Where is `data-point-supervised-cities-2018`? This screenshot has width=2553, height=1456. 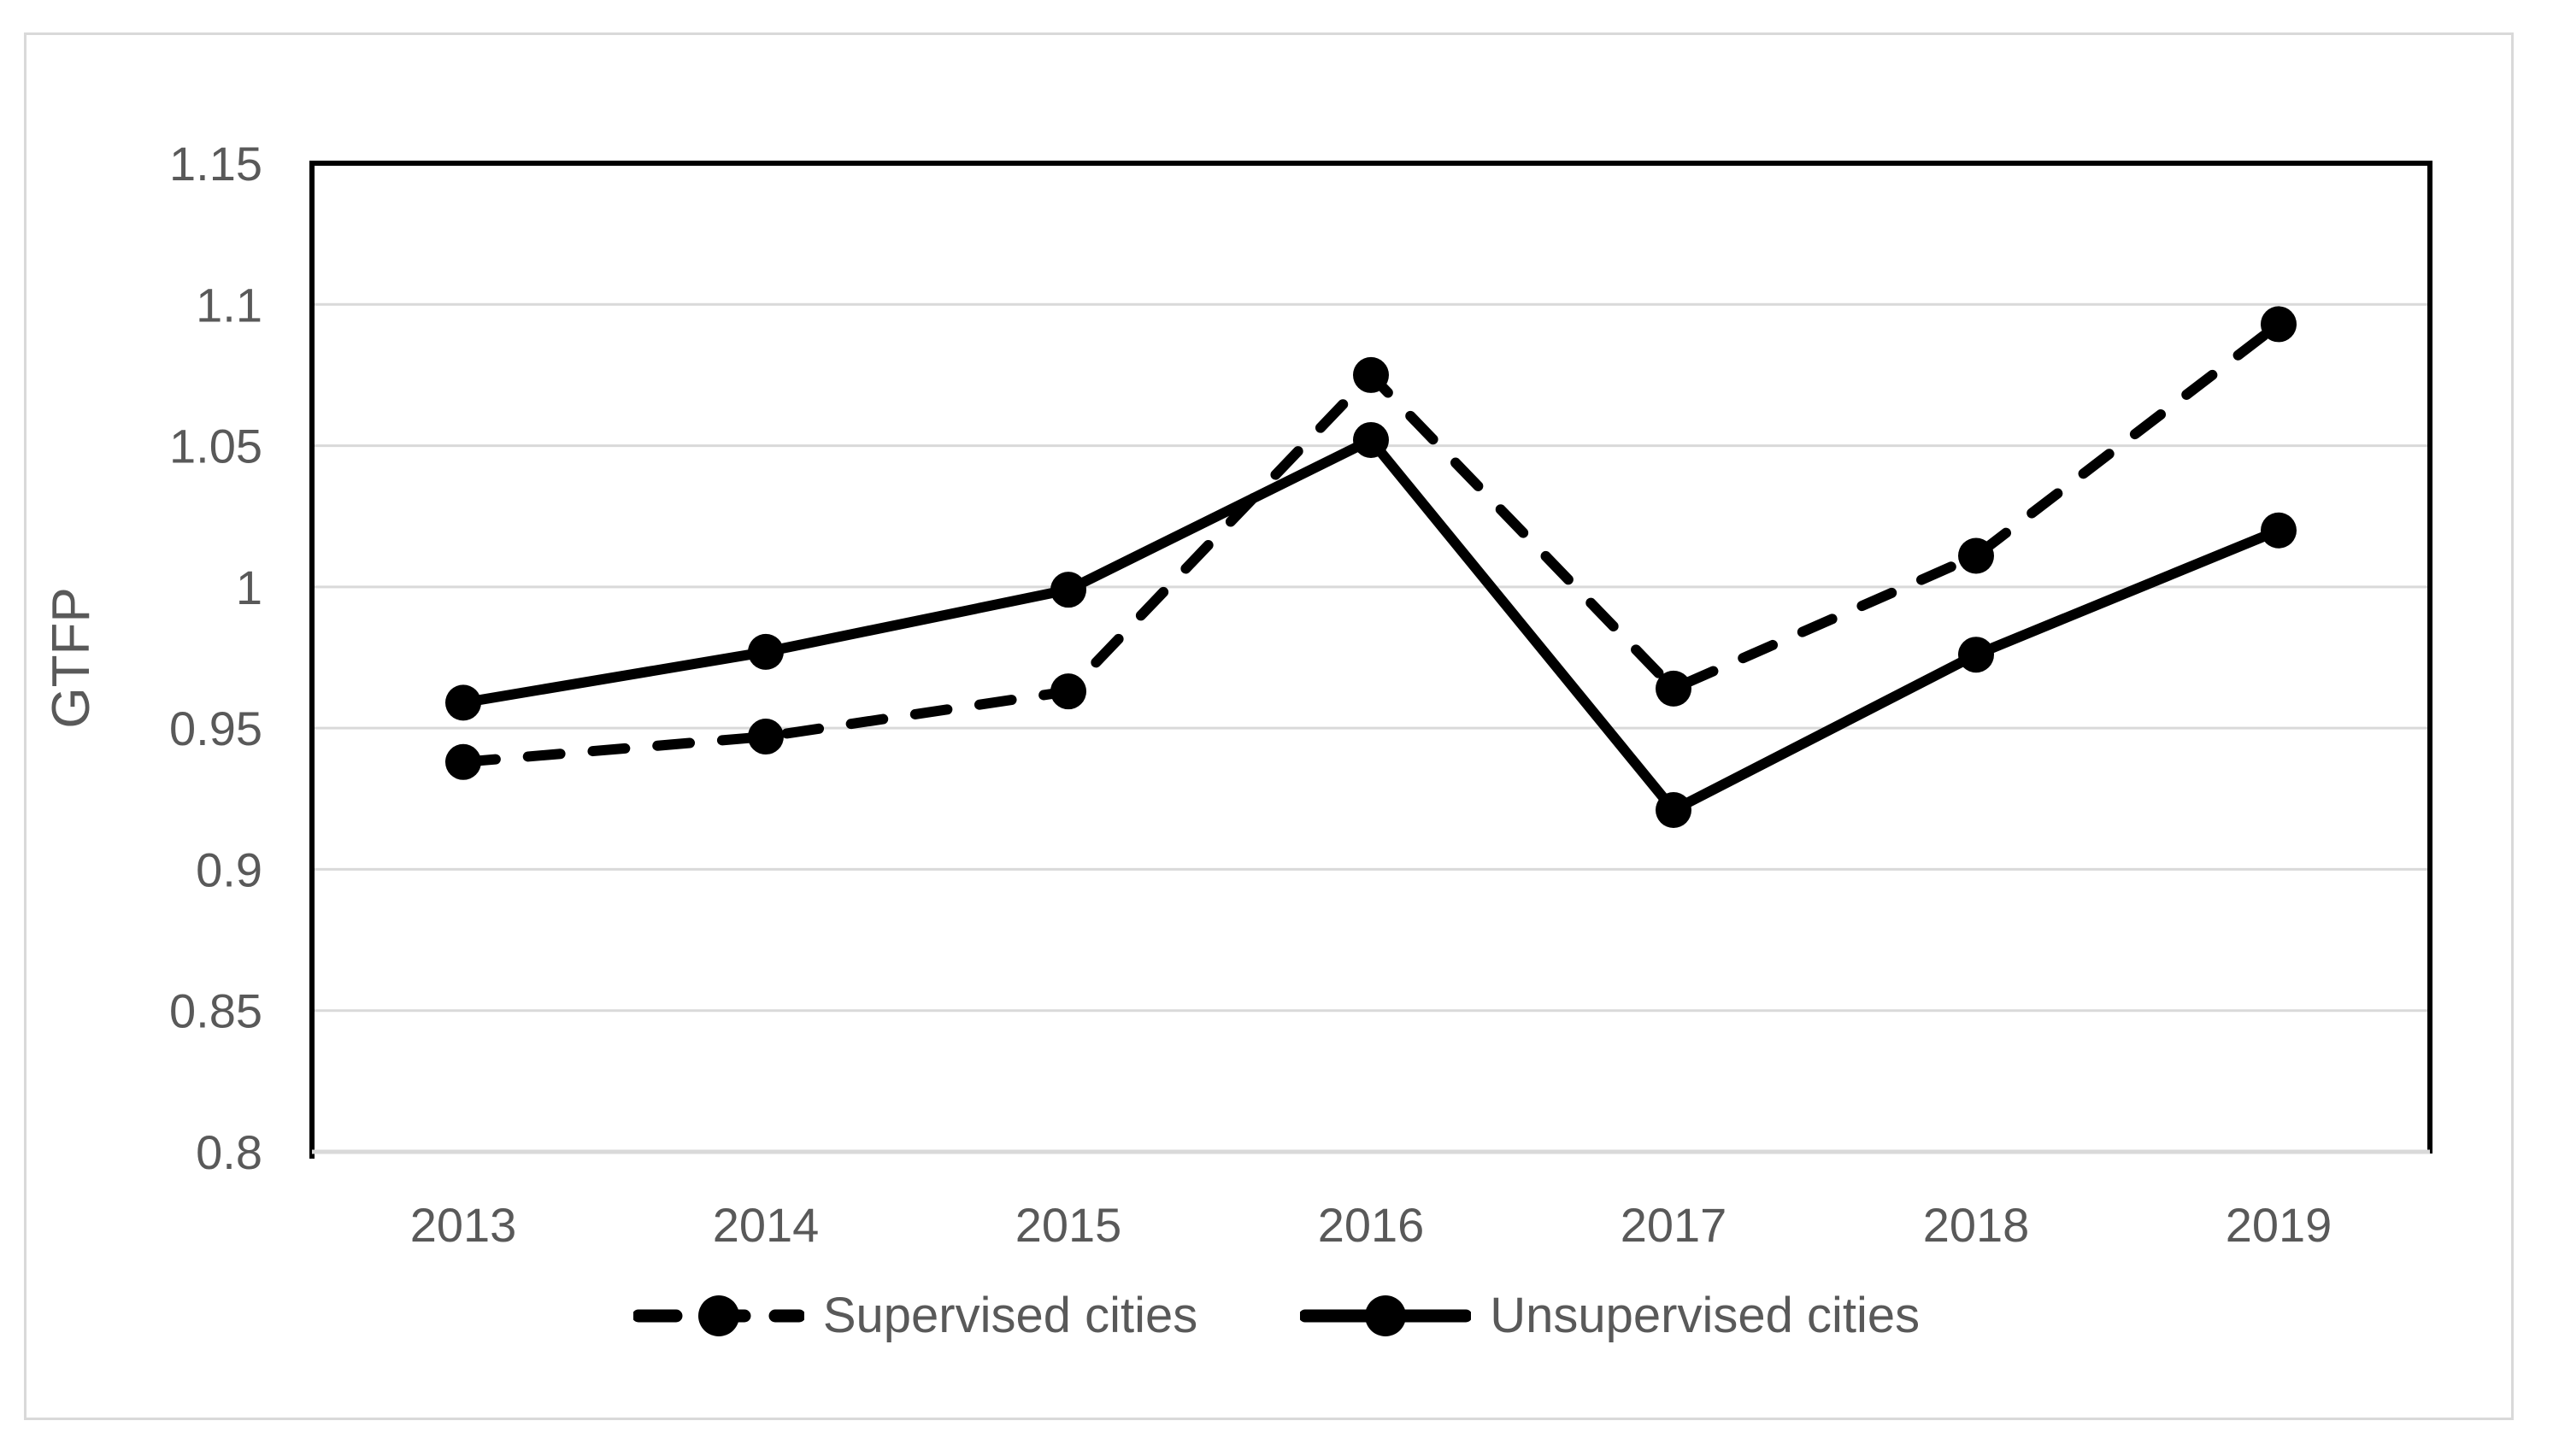
data-point-supervised-cities-2018 is located at coordinates (1976, 555).